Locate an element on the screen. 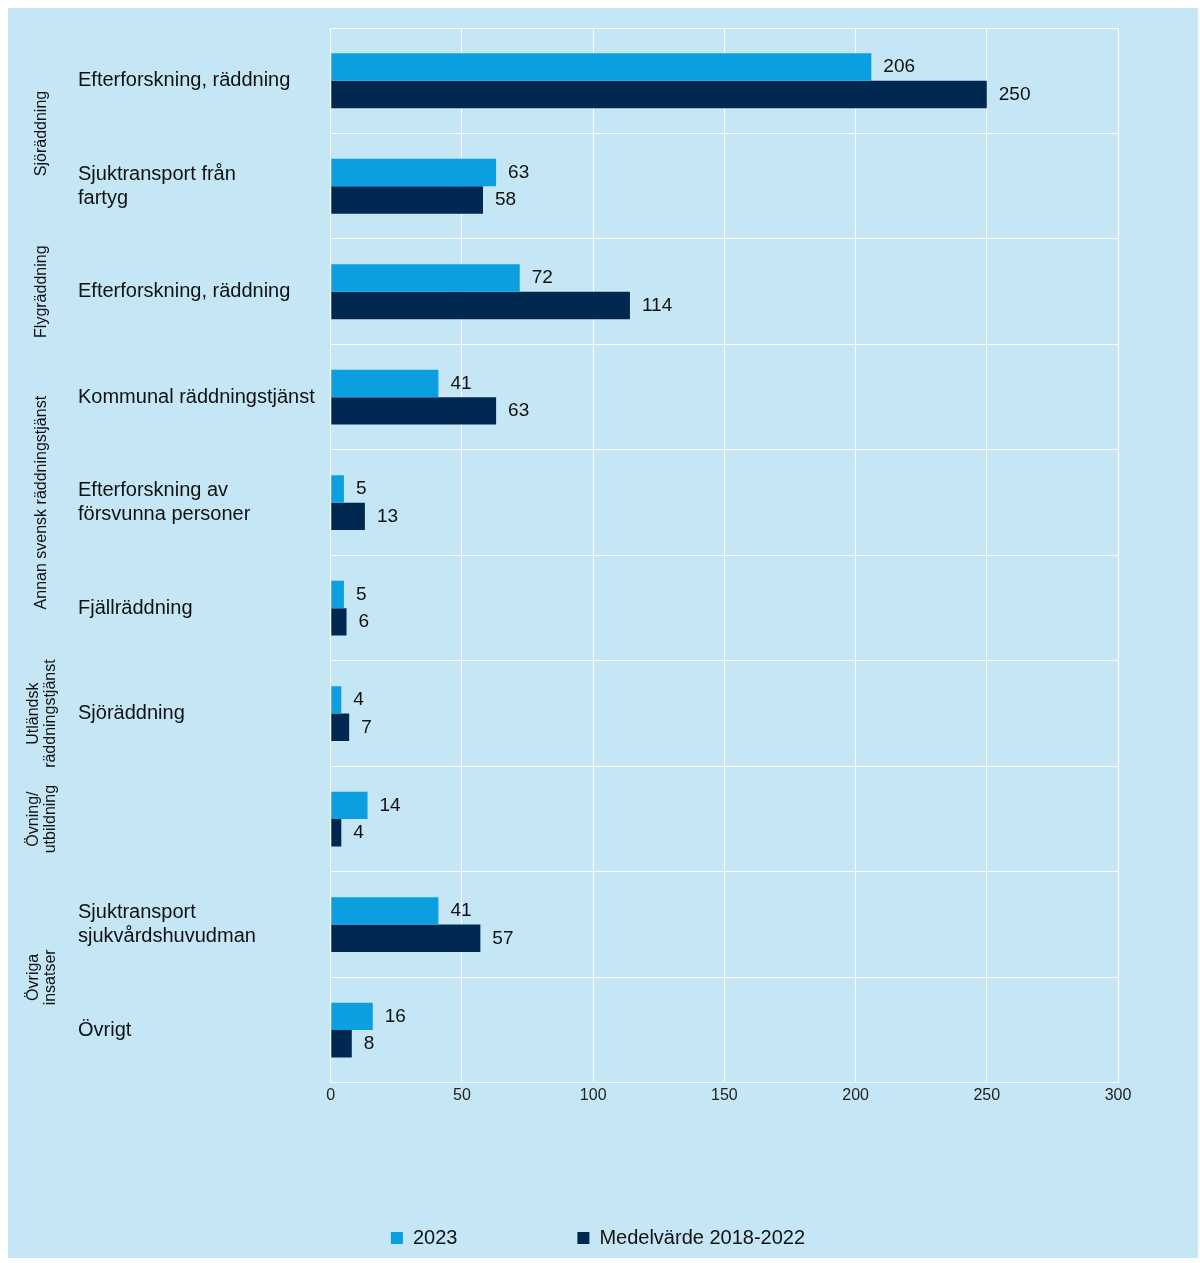  x-tick-label: 150 is located at coordinates (724, 1094).